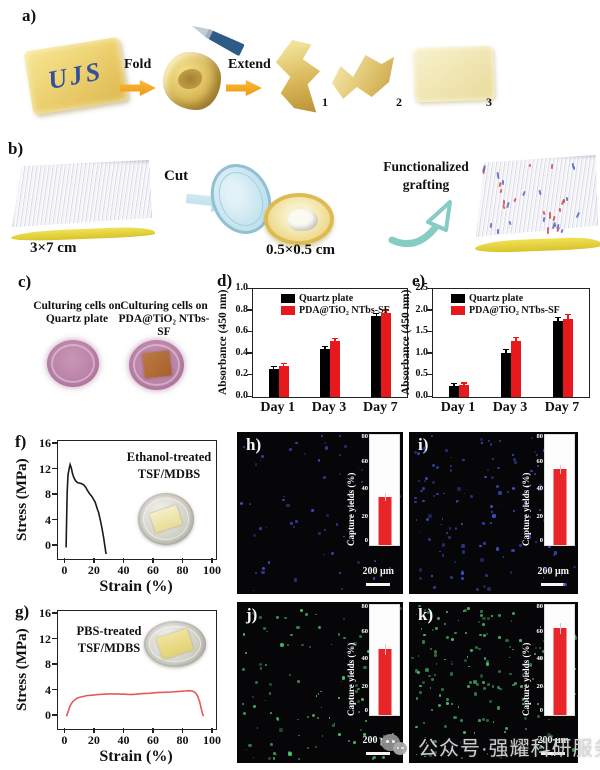 This screenshot has width=600, height=770. Describe the element at coordinates (225, 280) in the screenshot. I see `panel-d-label: d)` at that location.